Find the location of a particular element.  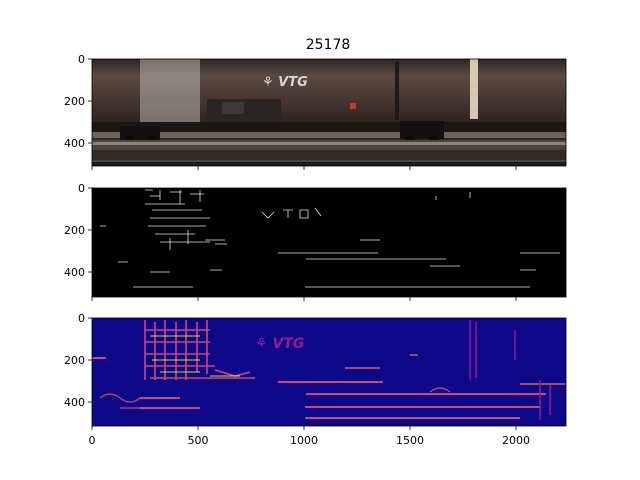

logo-vtg: ⚘ VTG is located at coordinates (285, 82).